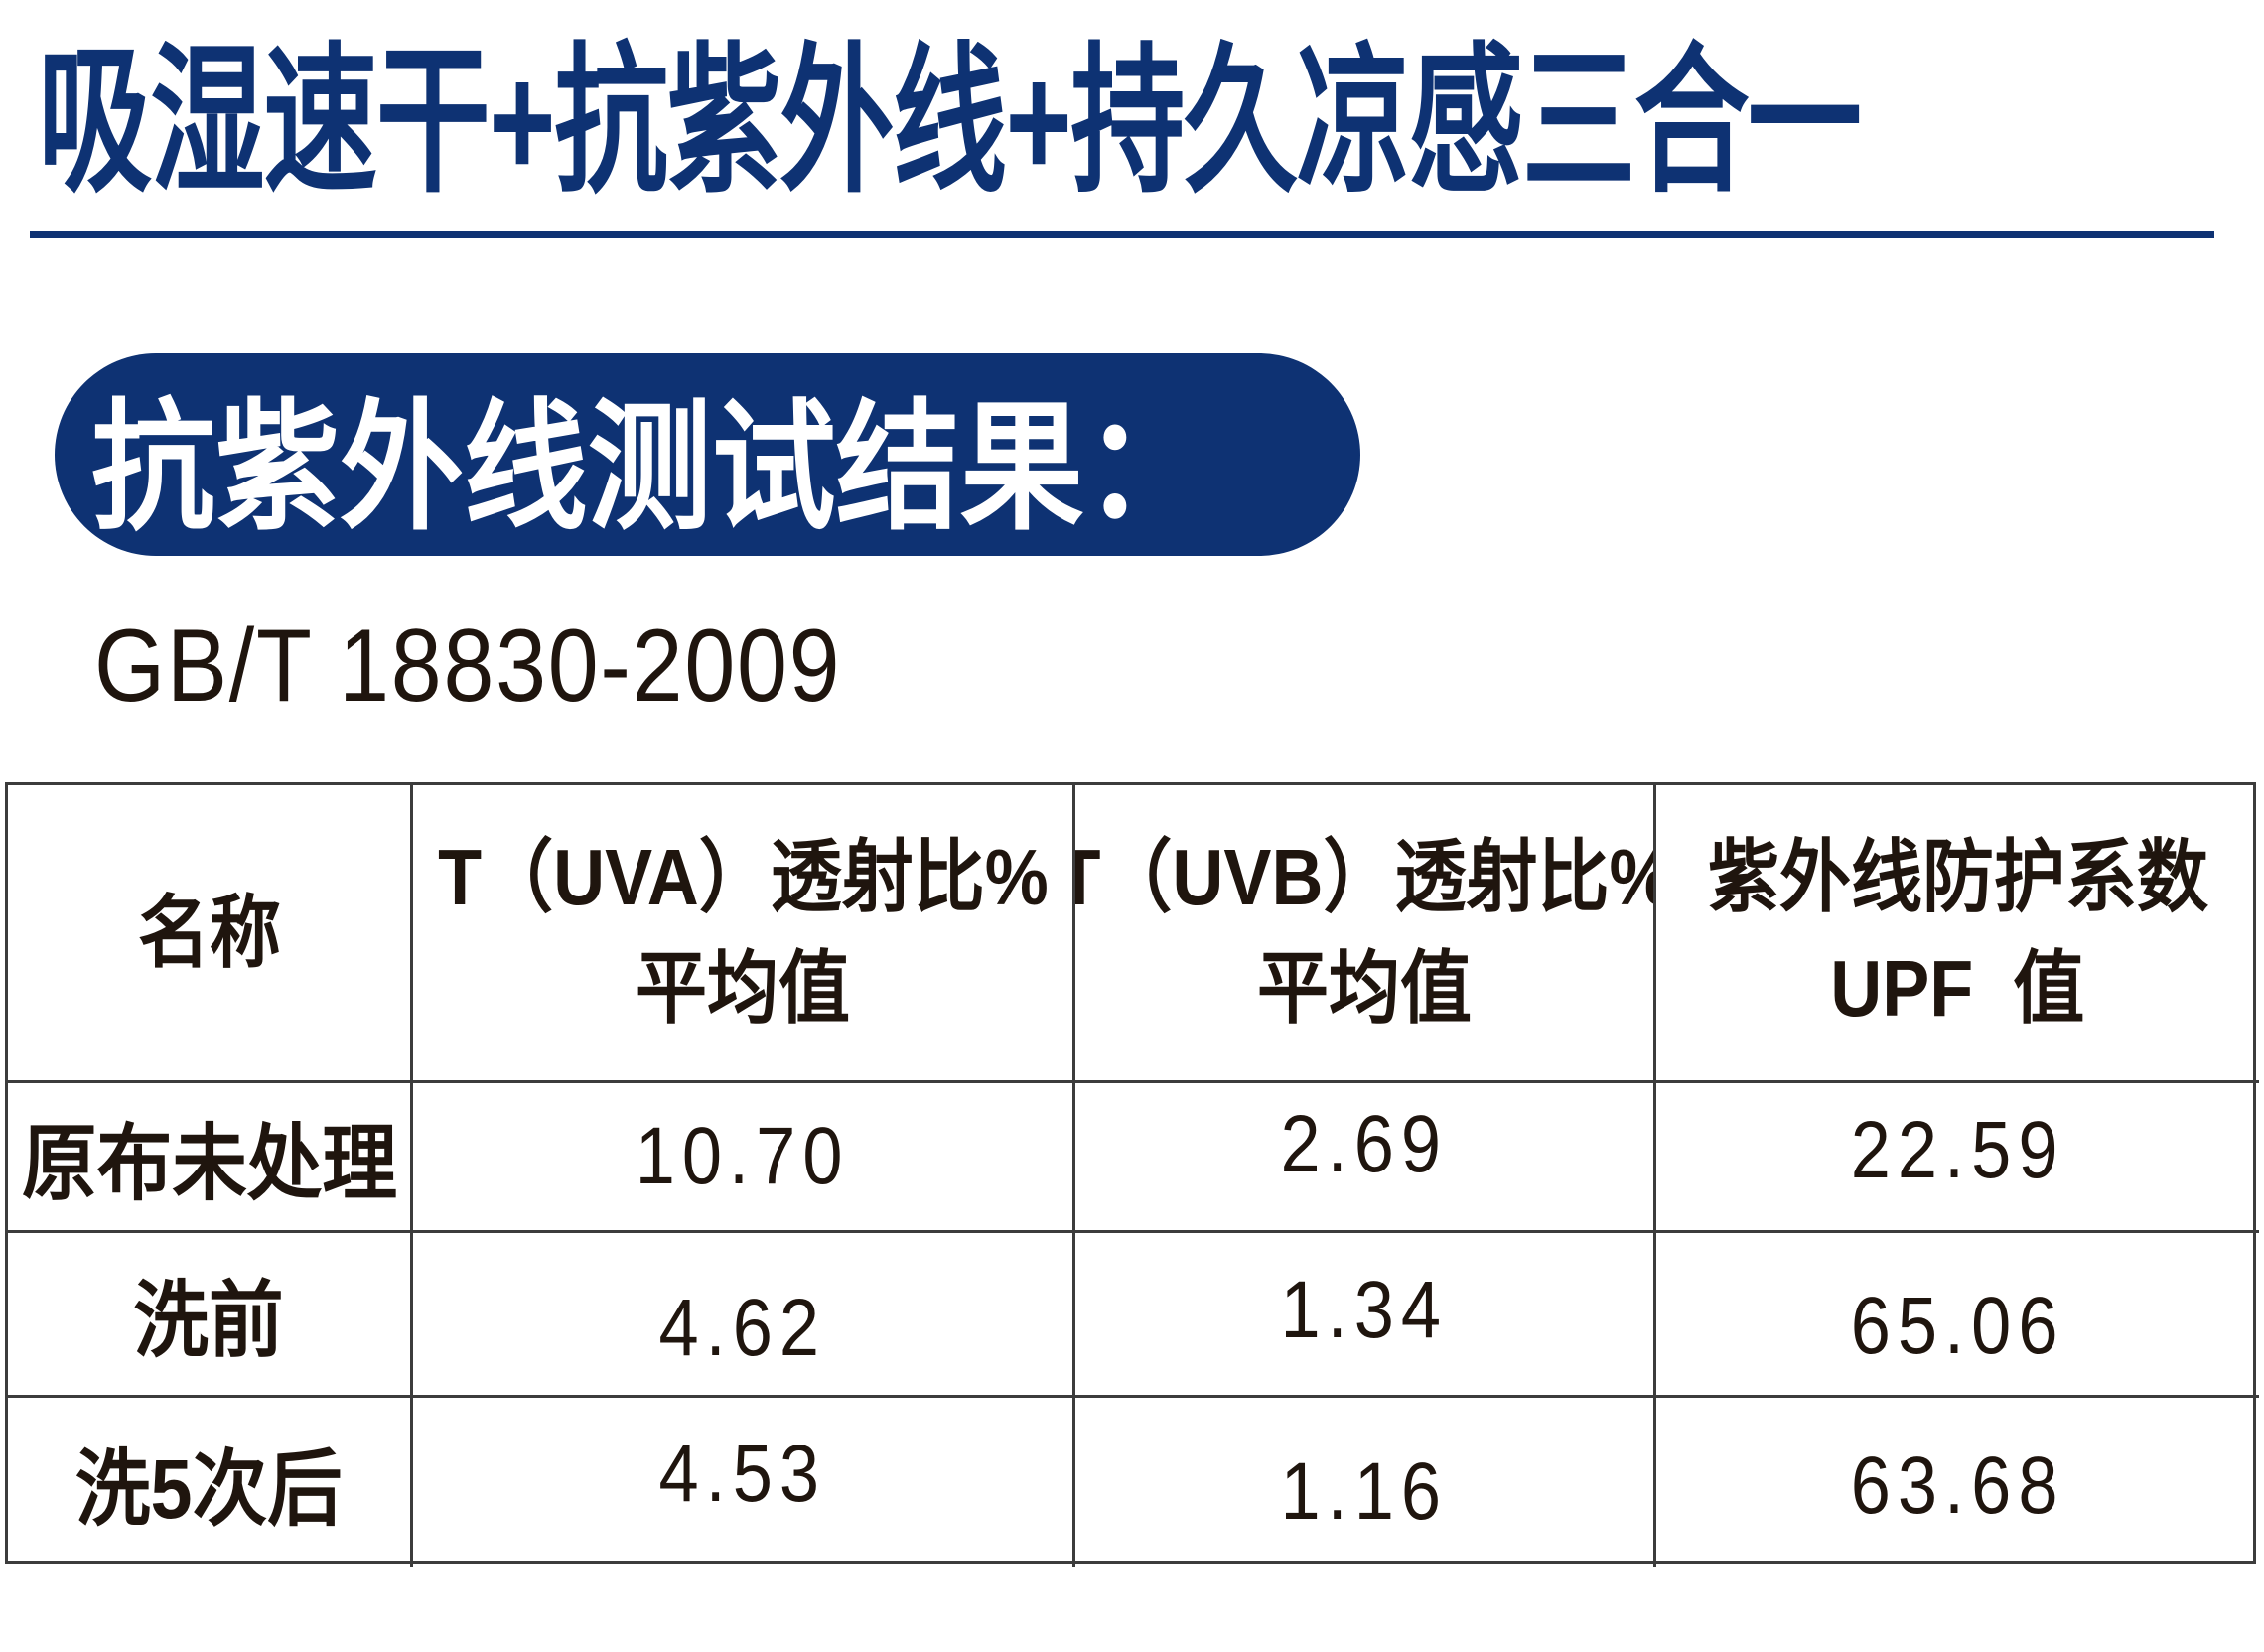 Image resolution: width=2264 pixels, height=1652 pixels. I want to click on col-header-uvb-line2: 平均值, so click(1364, 988).